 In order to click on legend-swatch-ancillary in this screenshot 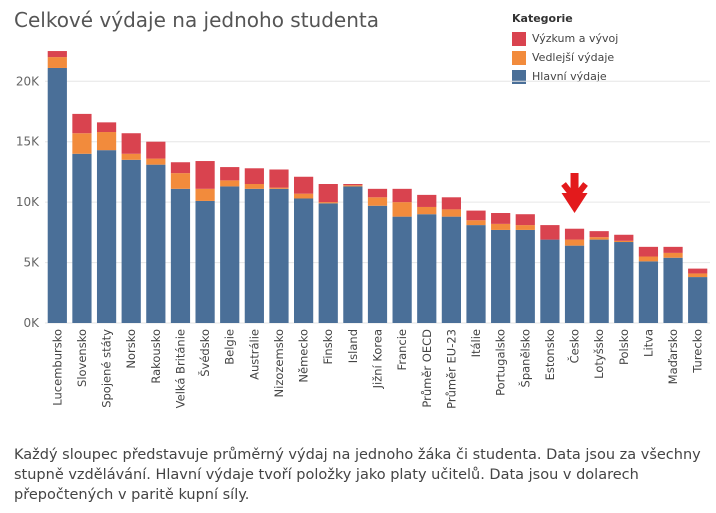, I will do `click(519, 57)`.